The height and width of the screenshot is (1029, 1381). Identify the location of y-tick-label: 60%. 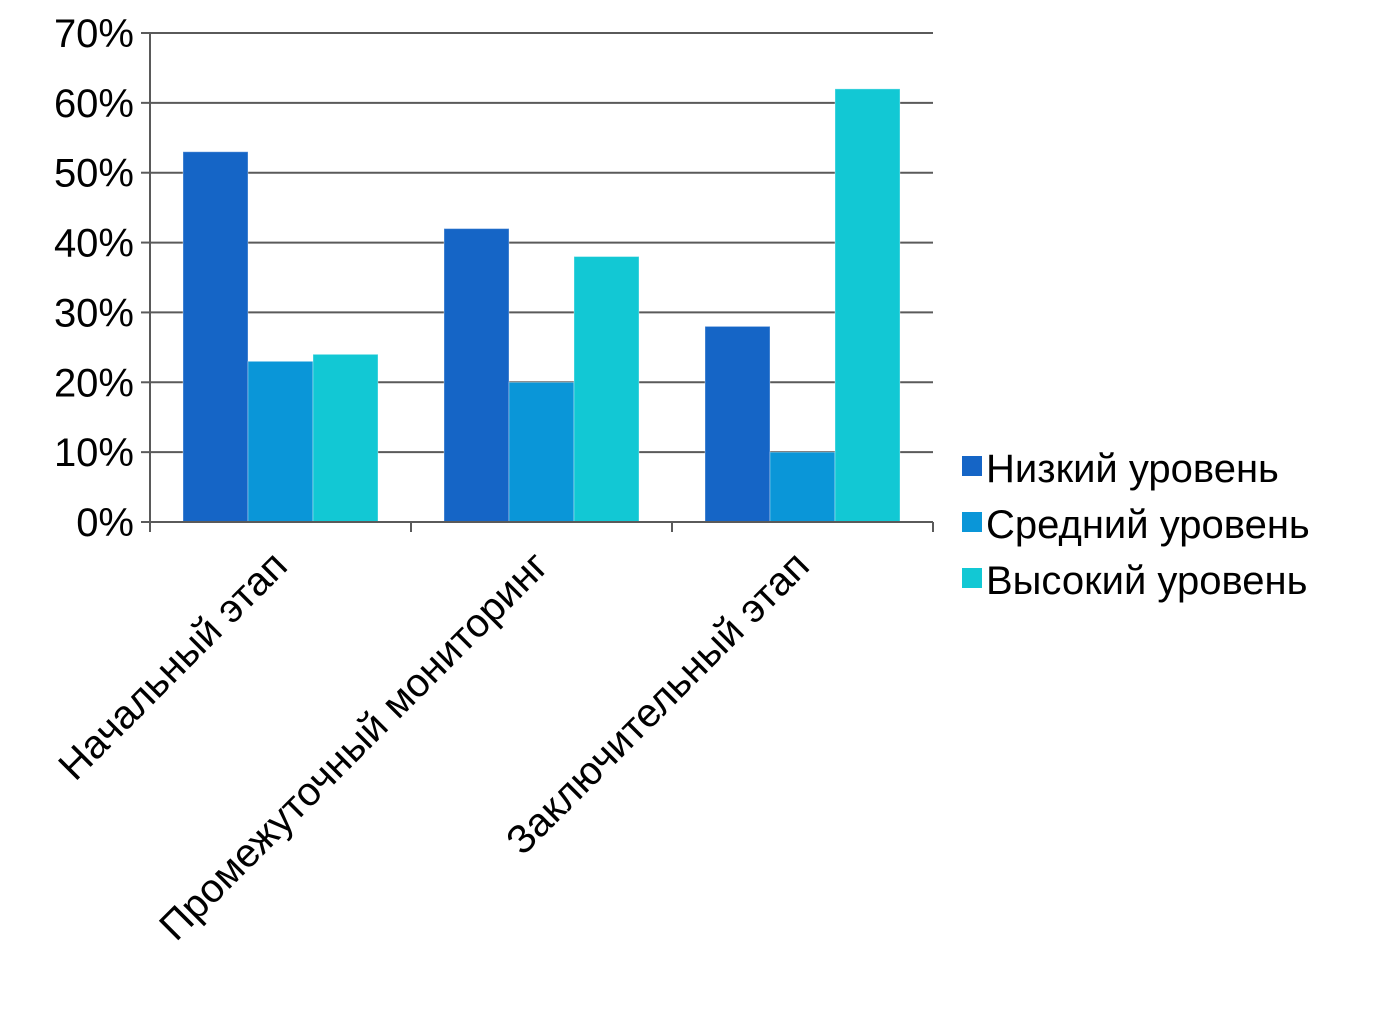
(94, 104).